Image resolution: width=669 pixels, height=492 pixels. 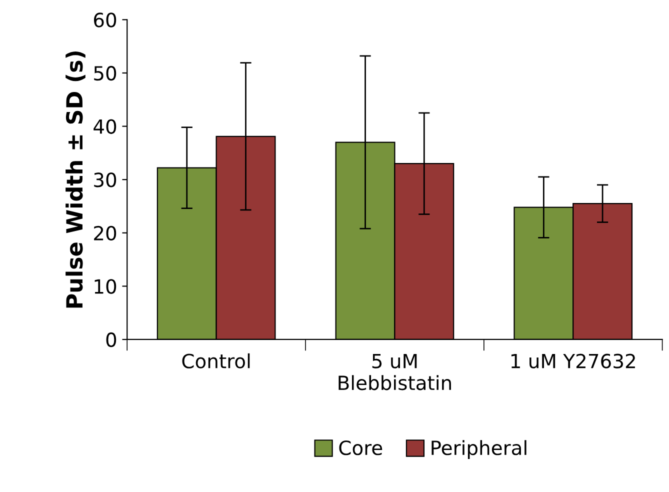 I want to click on y-axis-title: Pulse Width ± SD (s), so click(x=76, y=179).